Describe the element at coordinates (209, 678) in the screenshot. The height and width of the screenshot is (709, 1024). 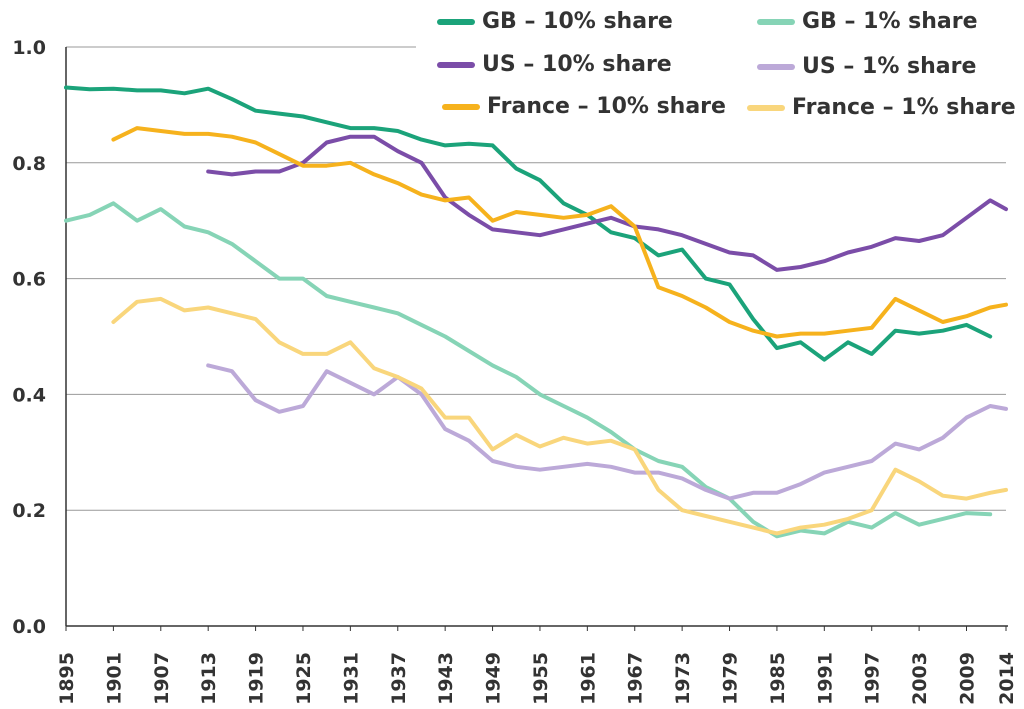
I see `x-tick-label: 1913` at that location.